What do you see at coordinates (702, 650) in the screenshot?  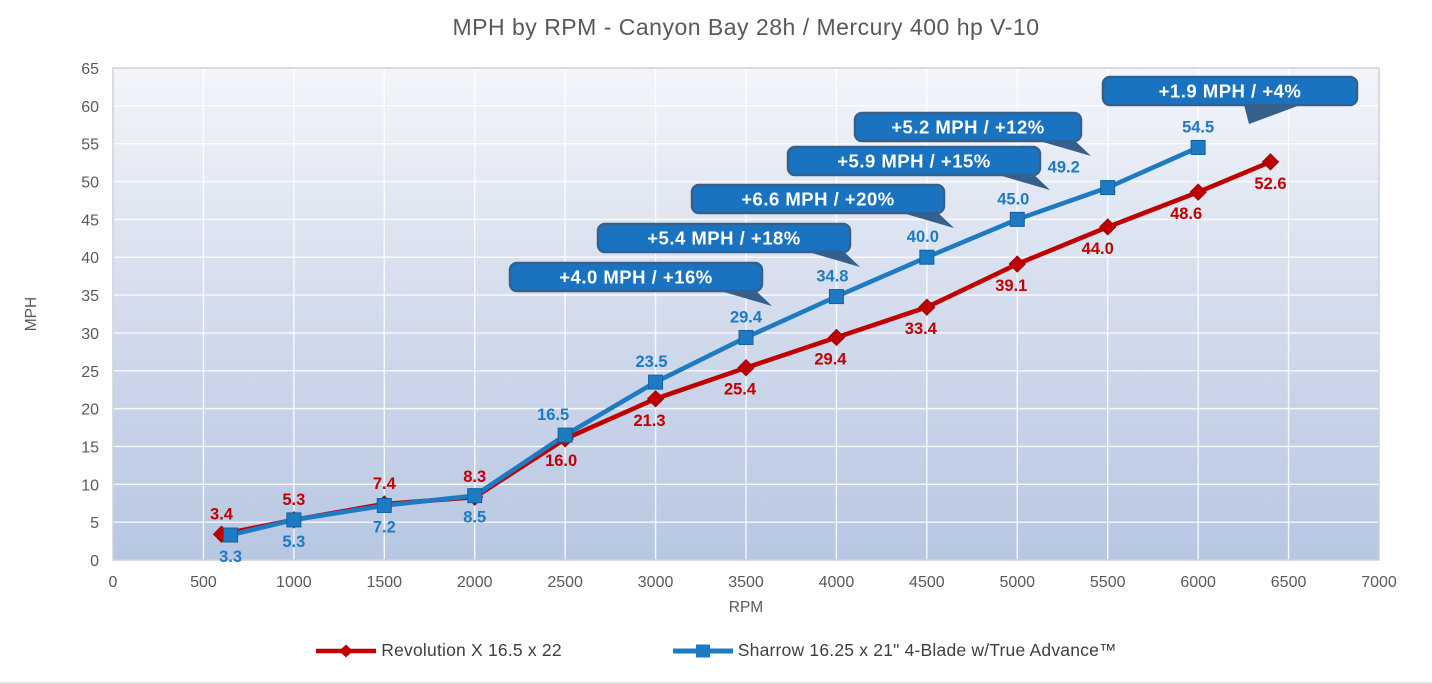 I see `legend-marker-square-icon` at bounding box center [702, 650].